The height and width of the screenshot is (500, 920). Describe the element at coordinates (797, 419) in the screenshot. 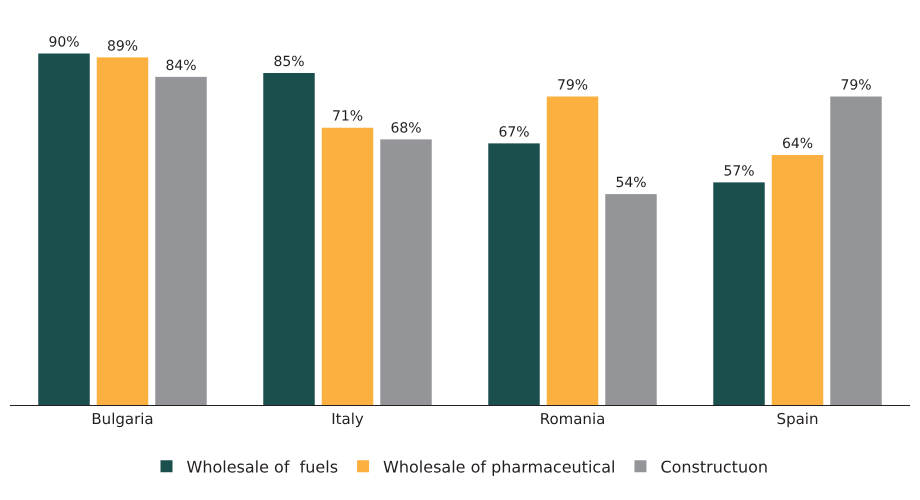

I see `x-tick-label: Spain` at that location.